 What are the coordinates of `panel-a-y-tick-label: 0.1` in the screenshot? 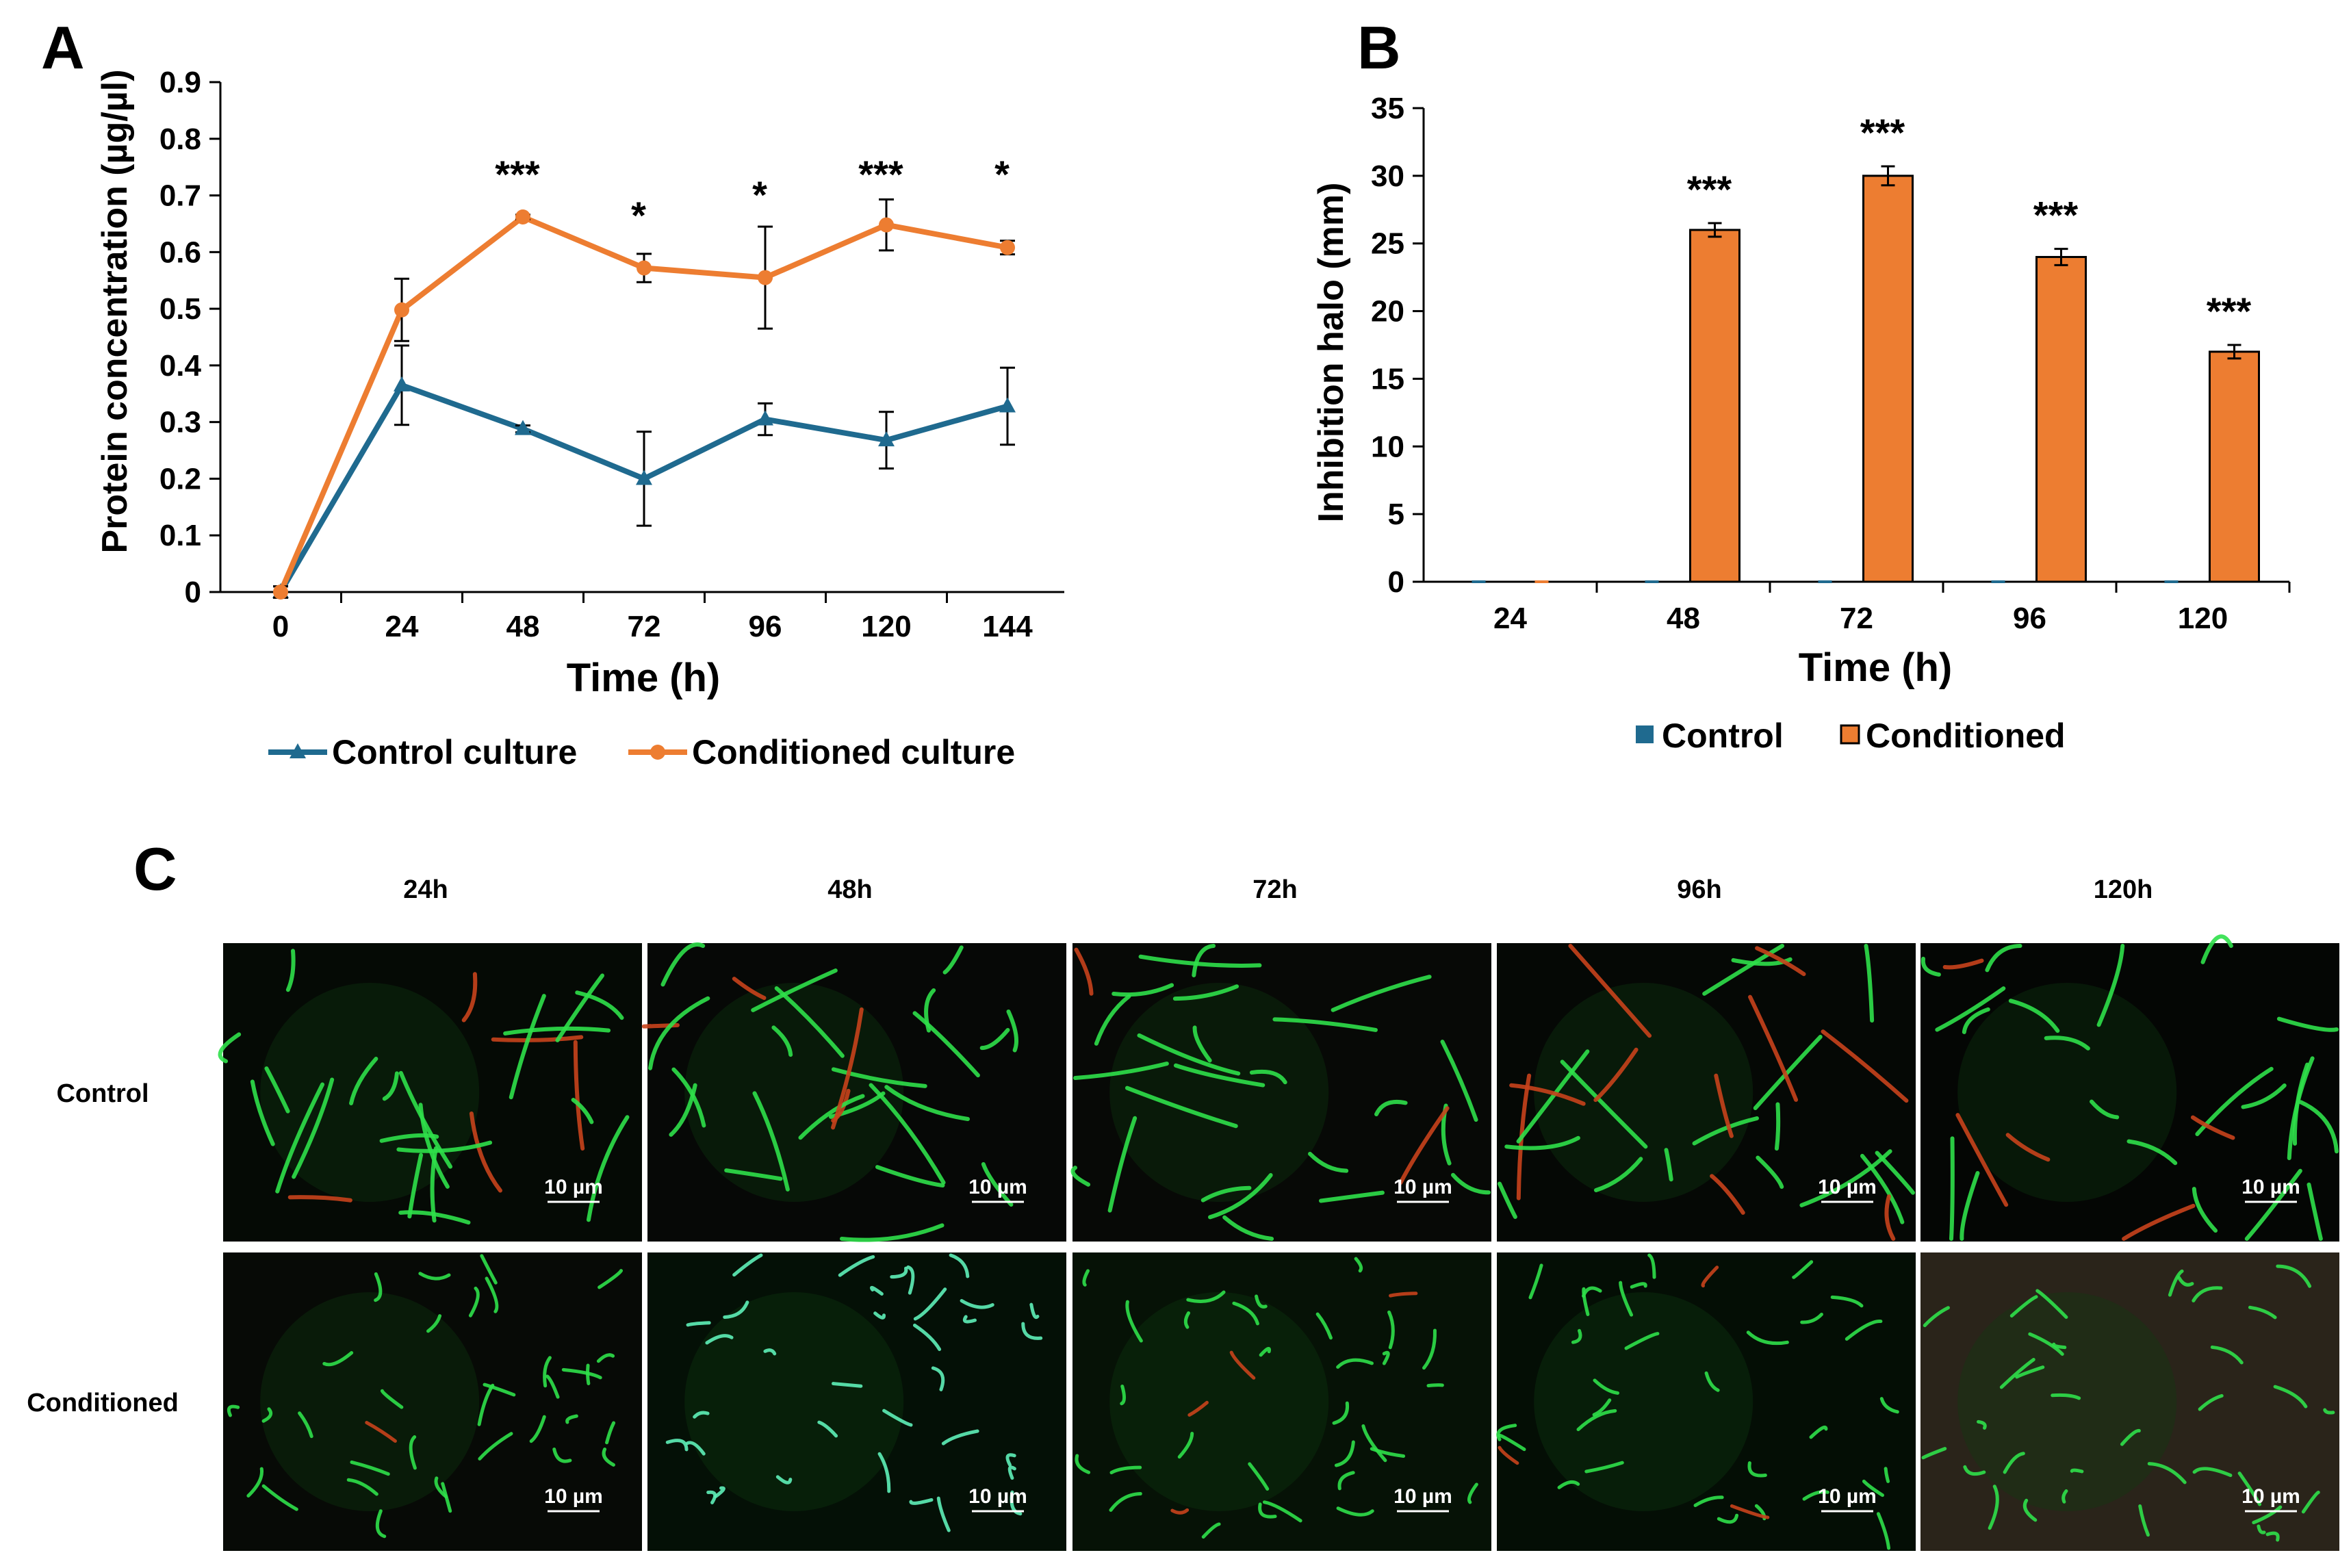 It's located at (180, 535).